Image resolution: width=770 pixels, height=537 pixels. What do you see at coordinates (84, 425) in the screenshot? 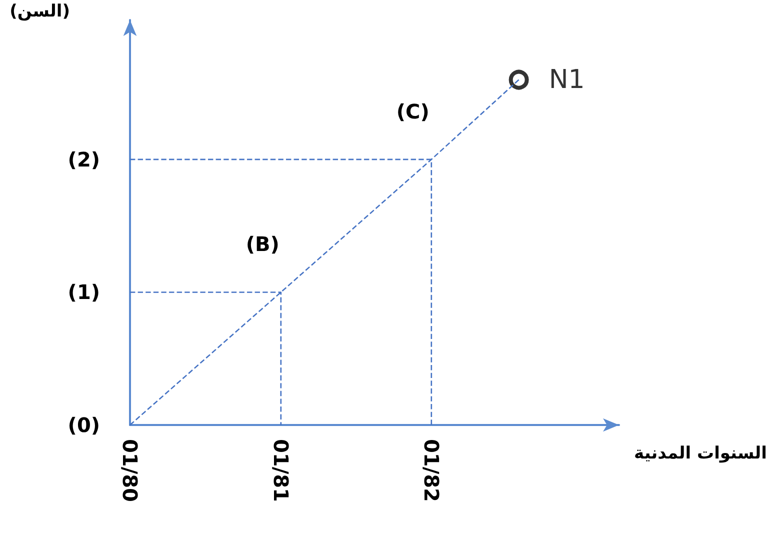
I see `y-tick-label: (0)` at bounding box center [84, 425].